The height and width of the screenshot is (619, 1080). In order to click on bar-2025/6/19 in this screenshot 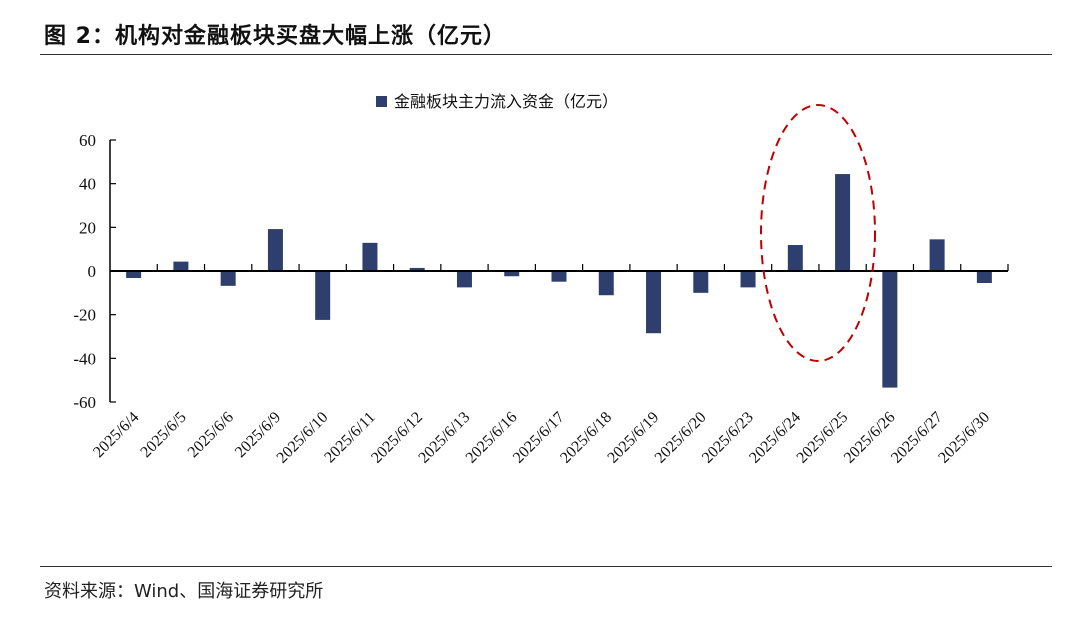, I will do `click(654, 302)`.